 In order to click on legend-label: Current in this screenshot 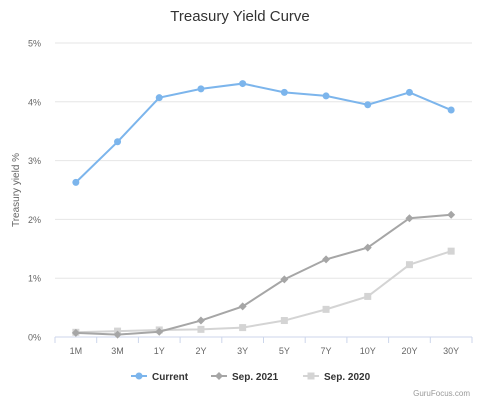, I will do `click(170, 377)`.